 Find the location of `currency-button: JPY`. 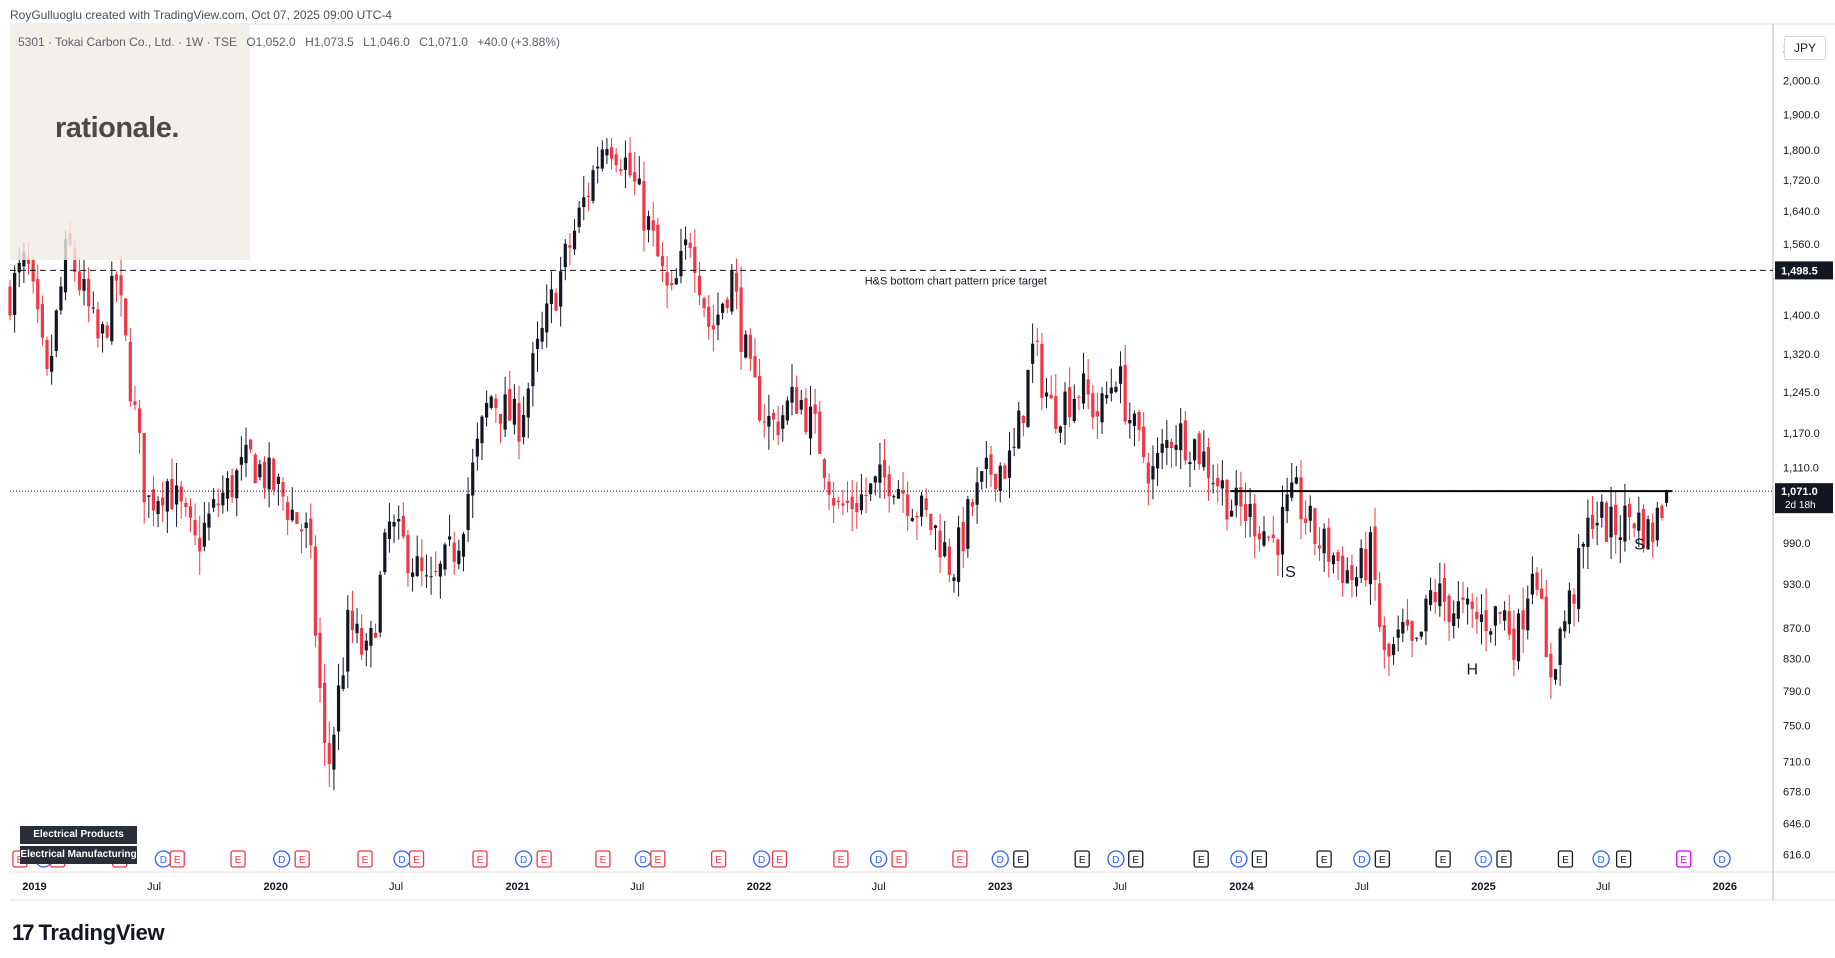

currency-button: JPY is located at coordinates (1805, 48).